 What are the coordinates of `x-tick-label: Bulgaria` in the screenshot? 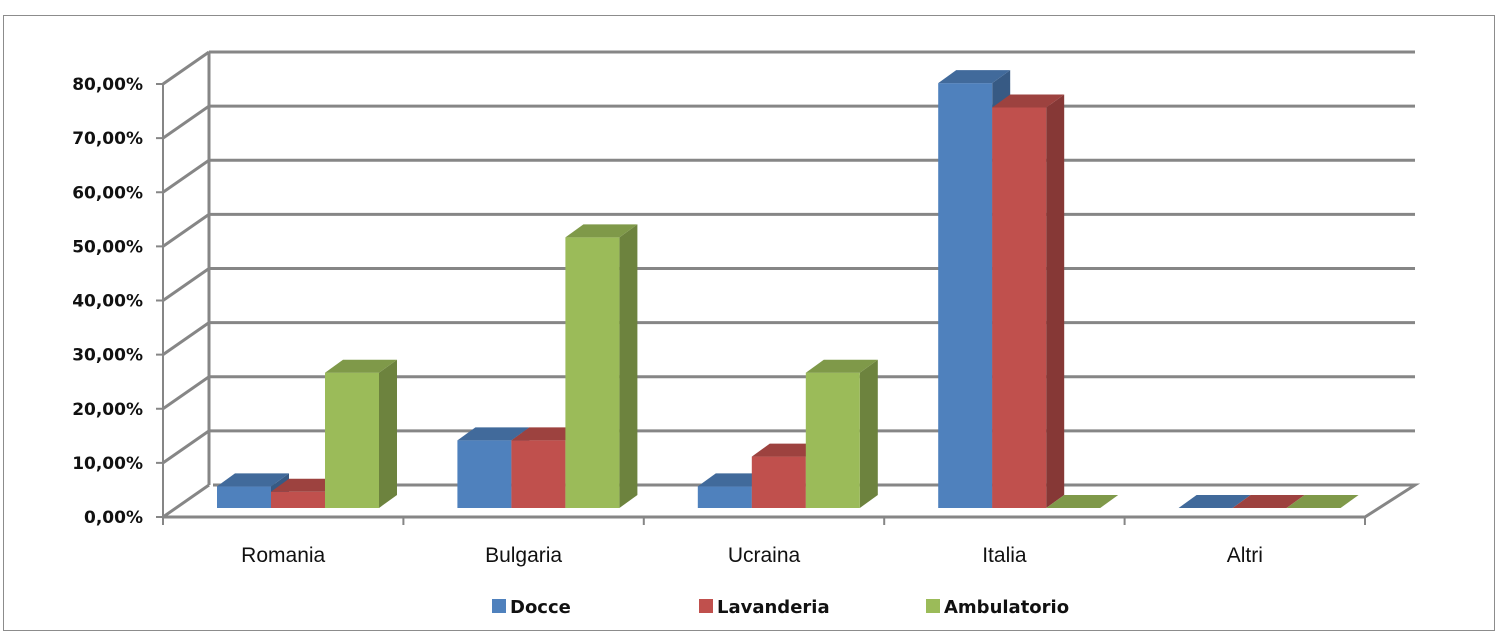 It's located at (523, 555).